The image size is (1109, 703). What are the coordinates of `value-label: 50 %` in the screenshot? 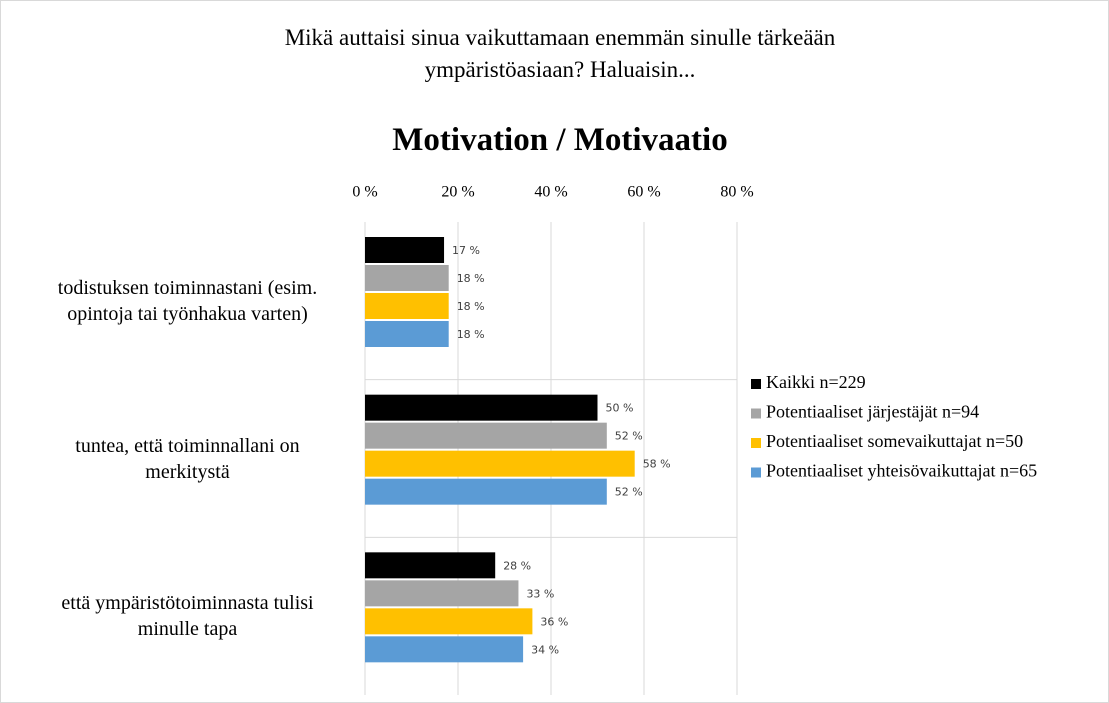 It's located at (620, 408).